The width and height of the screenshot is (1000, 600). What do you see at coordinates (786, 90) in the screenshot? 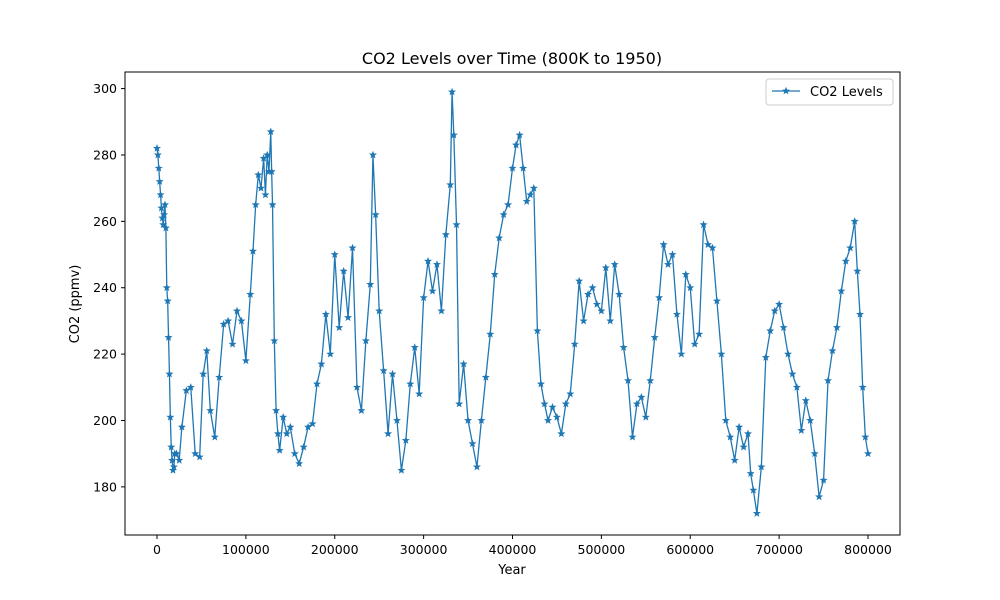
I see `legend-star-marker` at bounding box center [786, 90].